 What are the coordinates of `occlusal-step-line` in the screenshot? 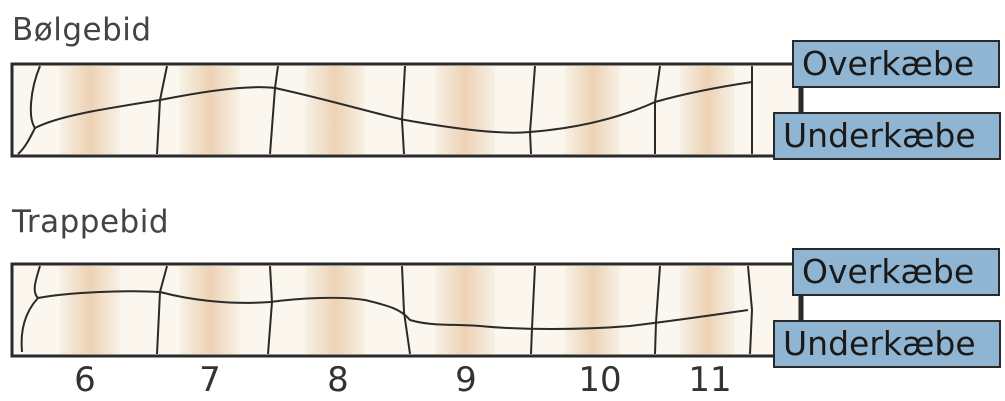 It's located at (391, 297).